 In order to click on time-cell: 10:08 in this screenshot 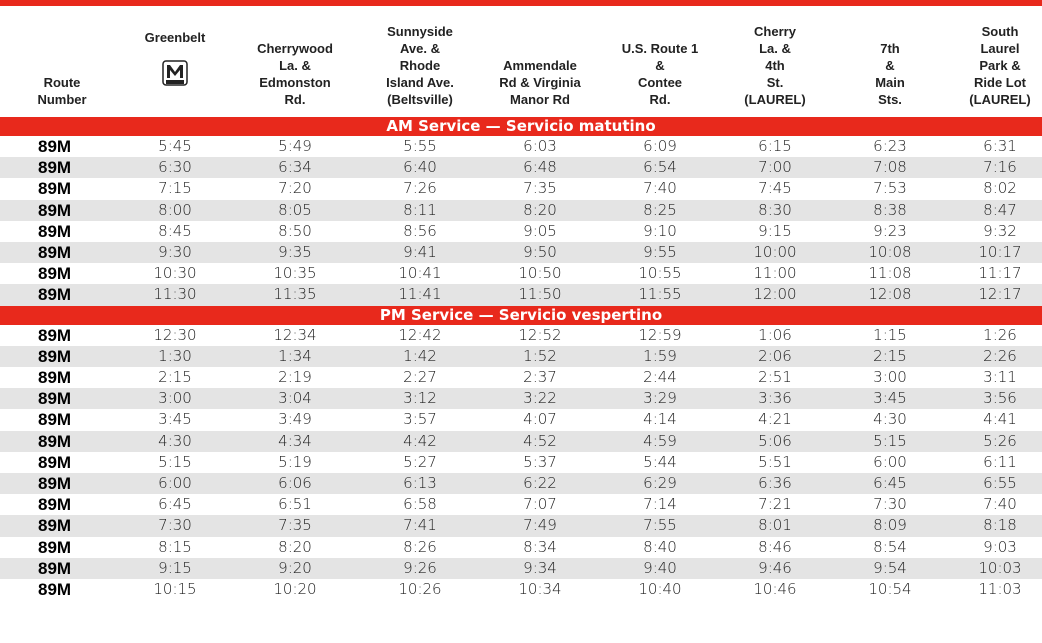, I will do `click(890, 252)`.